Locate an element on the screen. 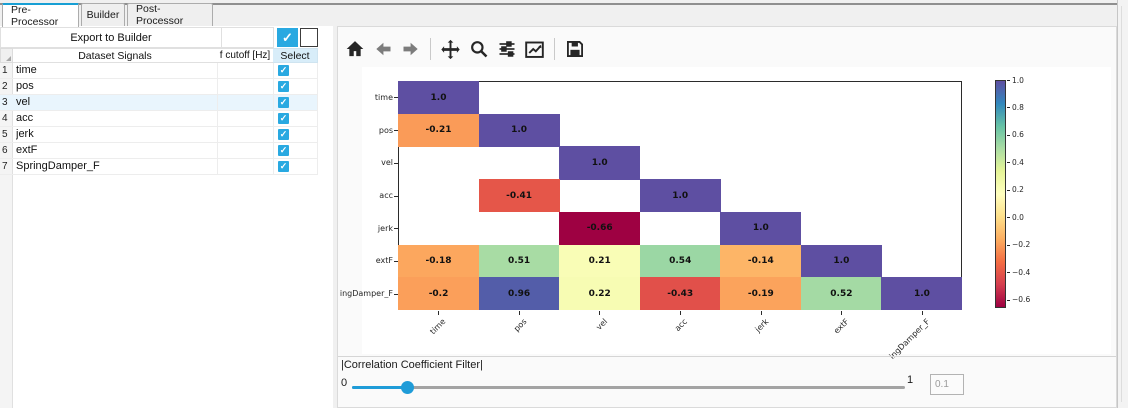 The image size is (1128, 408). table-row: 6 extF ✓ is located at coordinates (159, 151).